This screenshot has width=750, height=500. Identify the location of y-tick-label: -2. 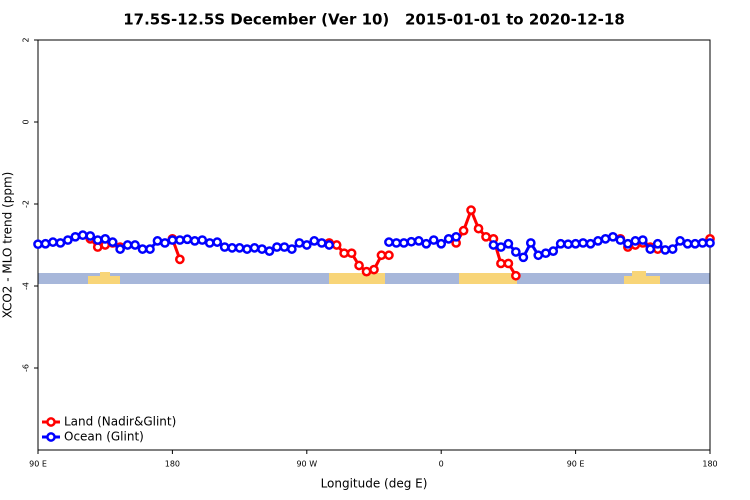
(26, 204).